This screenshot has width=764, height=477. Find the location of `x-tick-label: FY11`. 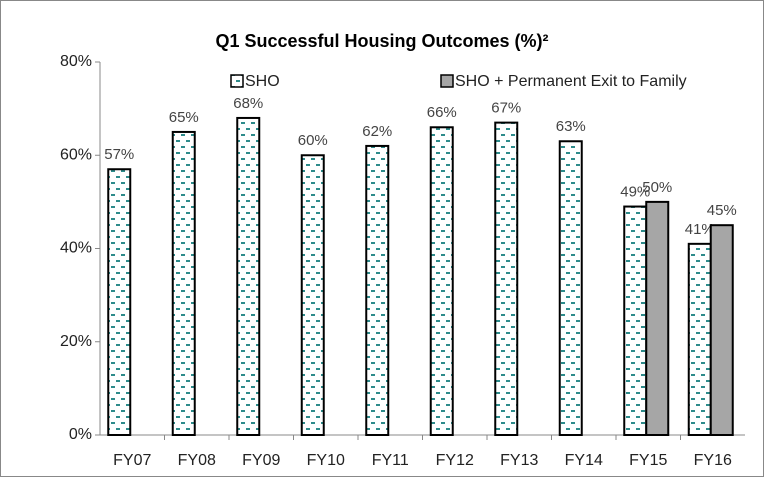

x-tick-label: FY11 is located at coordinates (390, 460).